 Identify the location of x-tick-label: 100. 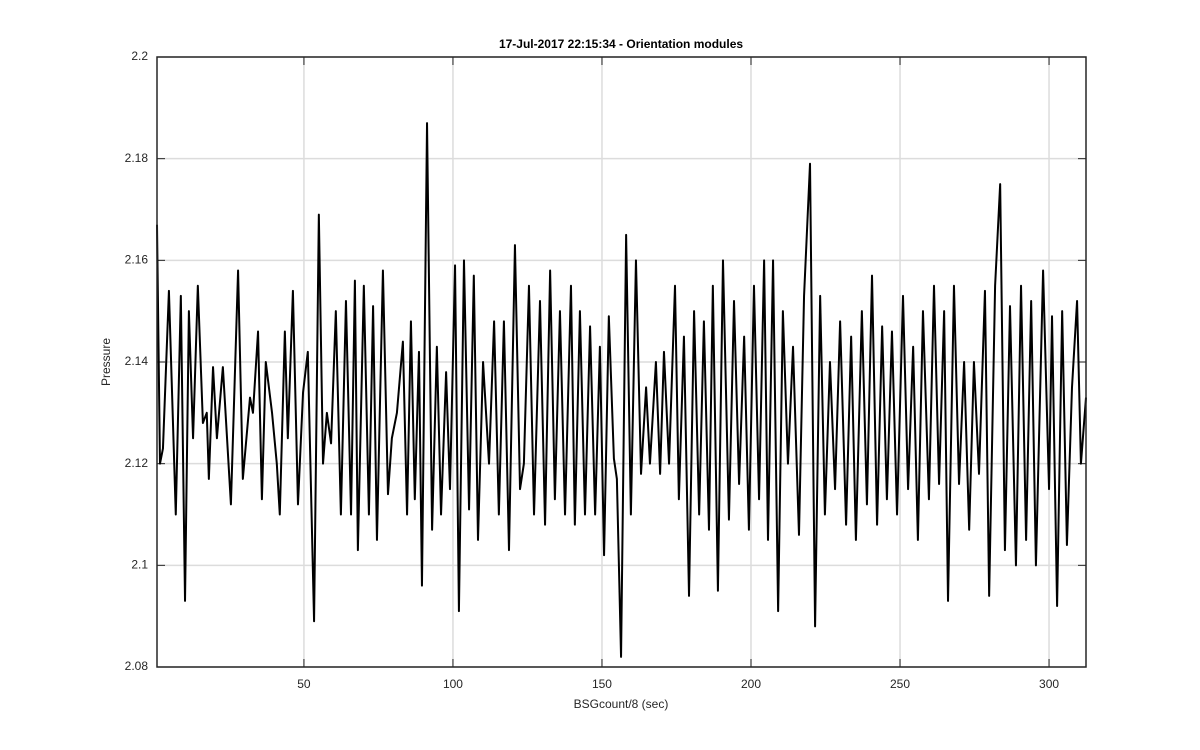
(453, 684).